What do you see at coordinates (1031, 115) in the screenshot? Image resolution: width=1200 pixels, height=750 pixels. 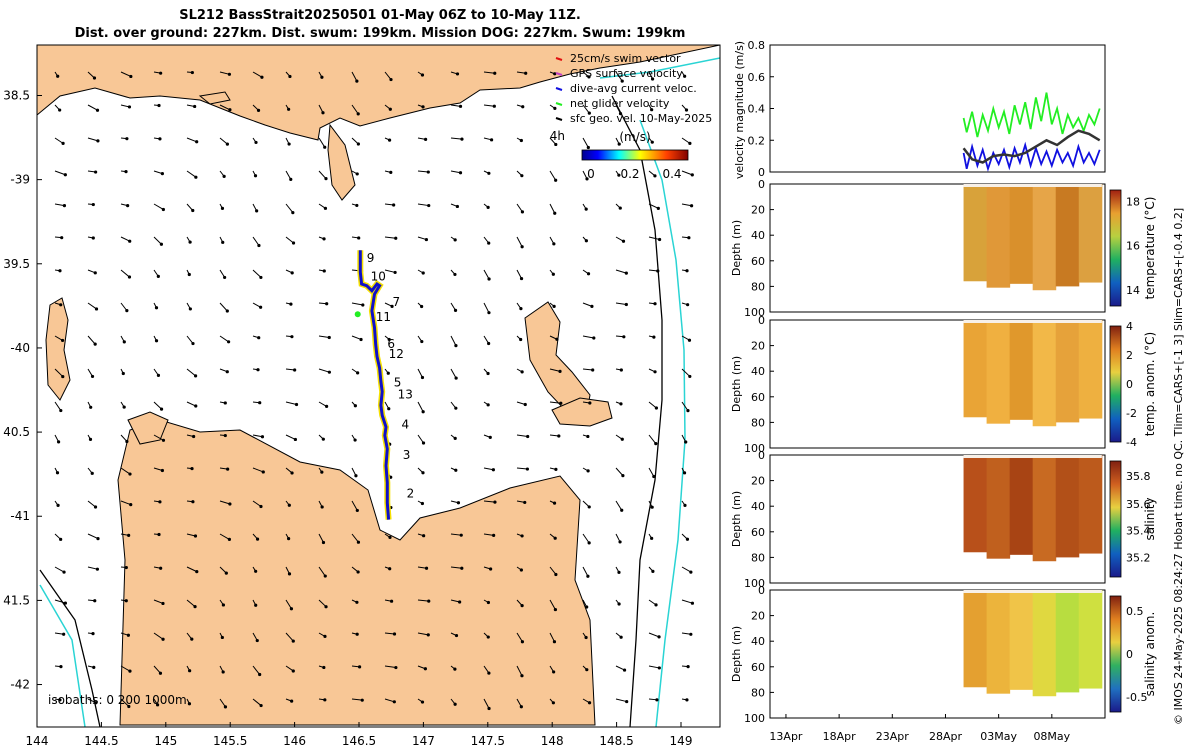 I see `velocity-series-net-glider-velocity` at bounding box center [1031, 115].